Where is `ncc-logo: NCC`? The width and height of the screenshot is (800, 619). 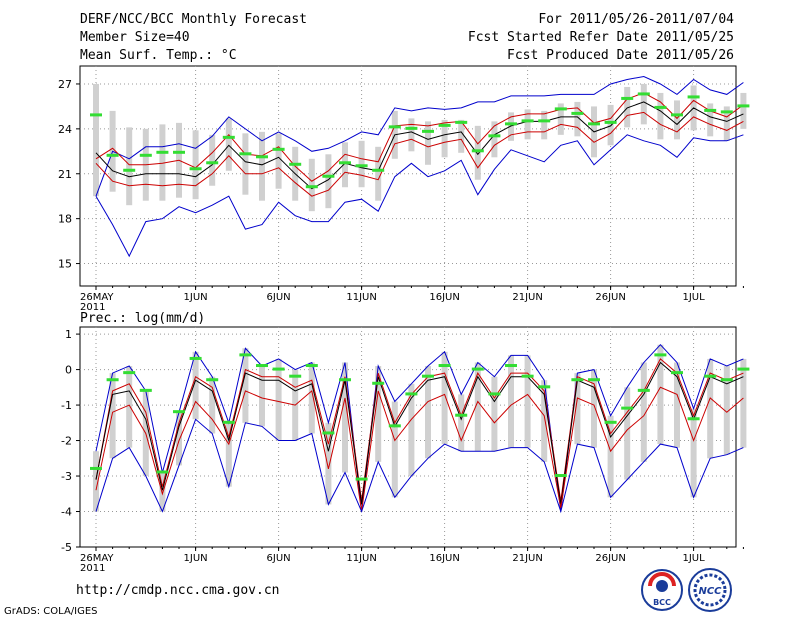
ncc-logo: NCC is located at coordinates (710, 590).